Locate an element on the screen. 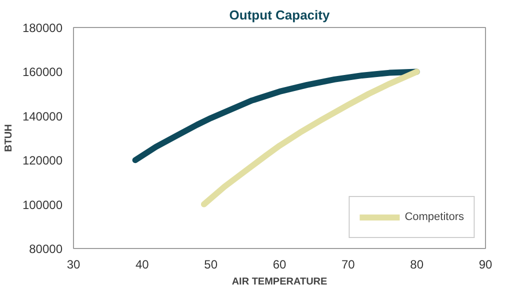 This screenshot has width=510, height=295. y-axis-title: BTUH is located at coordinates (8, 138).